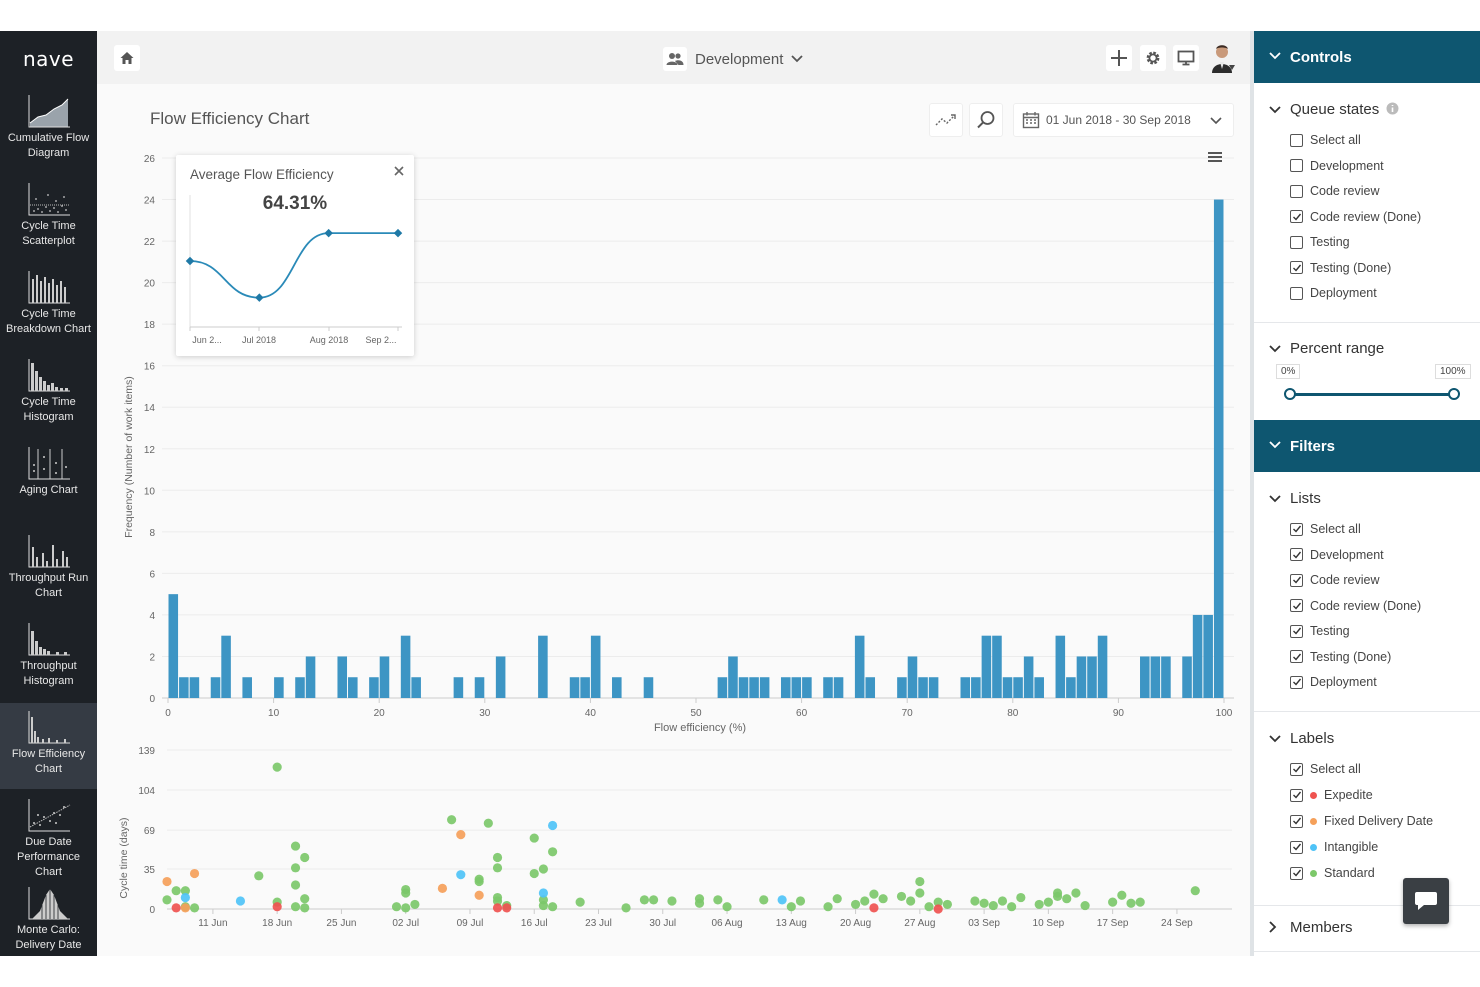  I want to click on queue-states-title: Queue states, so click(1344, 109).